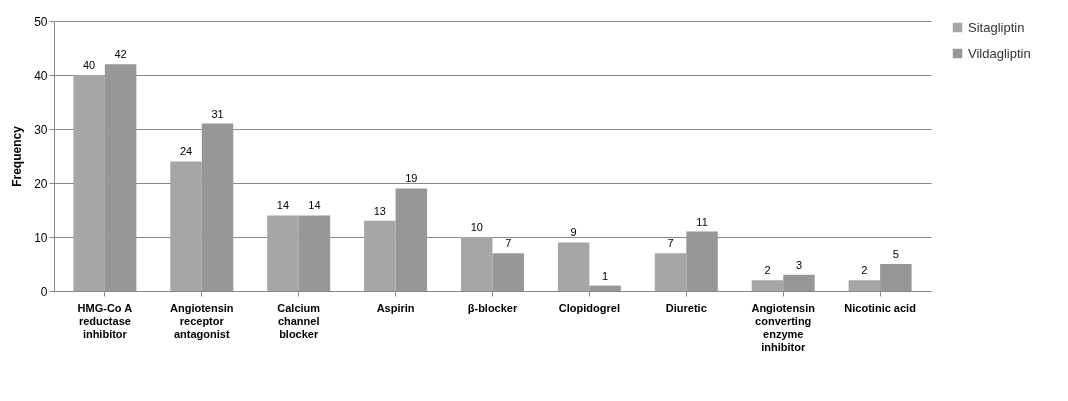 The height and width of the screenshot is (401, 1068). Describe the element at coordinates (41, 75) in the screenshot. I see `y-tick-label: 40` at that location.